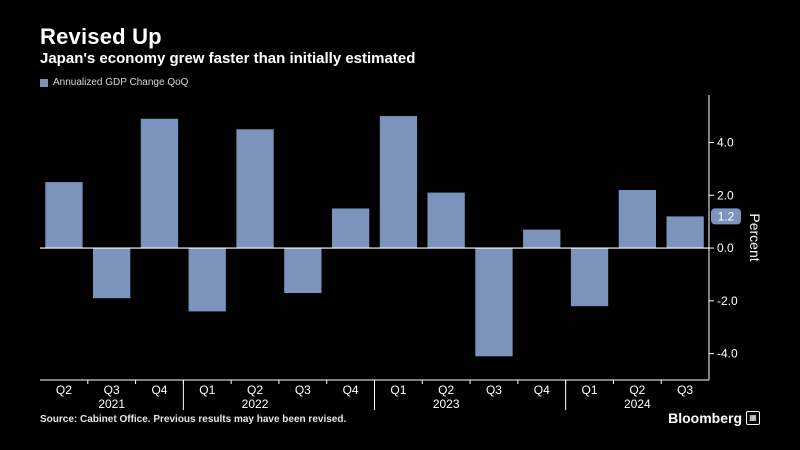 This screenshot has width=800, height=450. What do you see at coordinates (121, 82) in the screenshot?
I see `legend-label: Annualized GDP Change QoQ` at bounding box center [121, 82].